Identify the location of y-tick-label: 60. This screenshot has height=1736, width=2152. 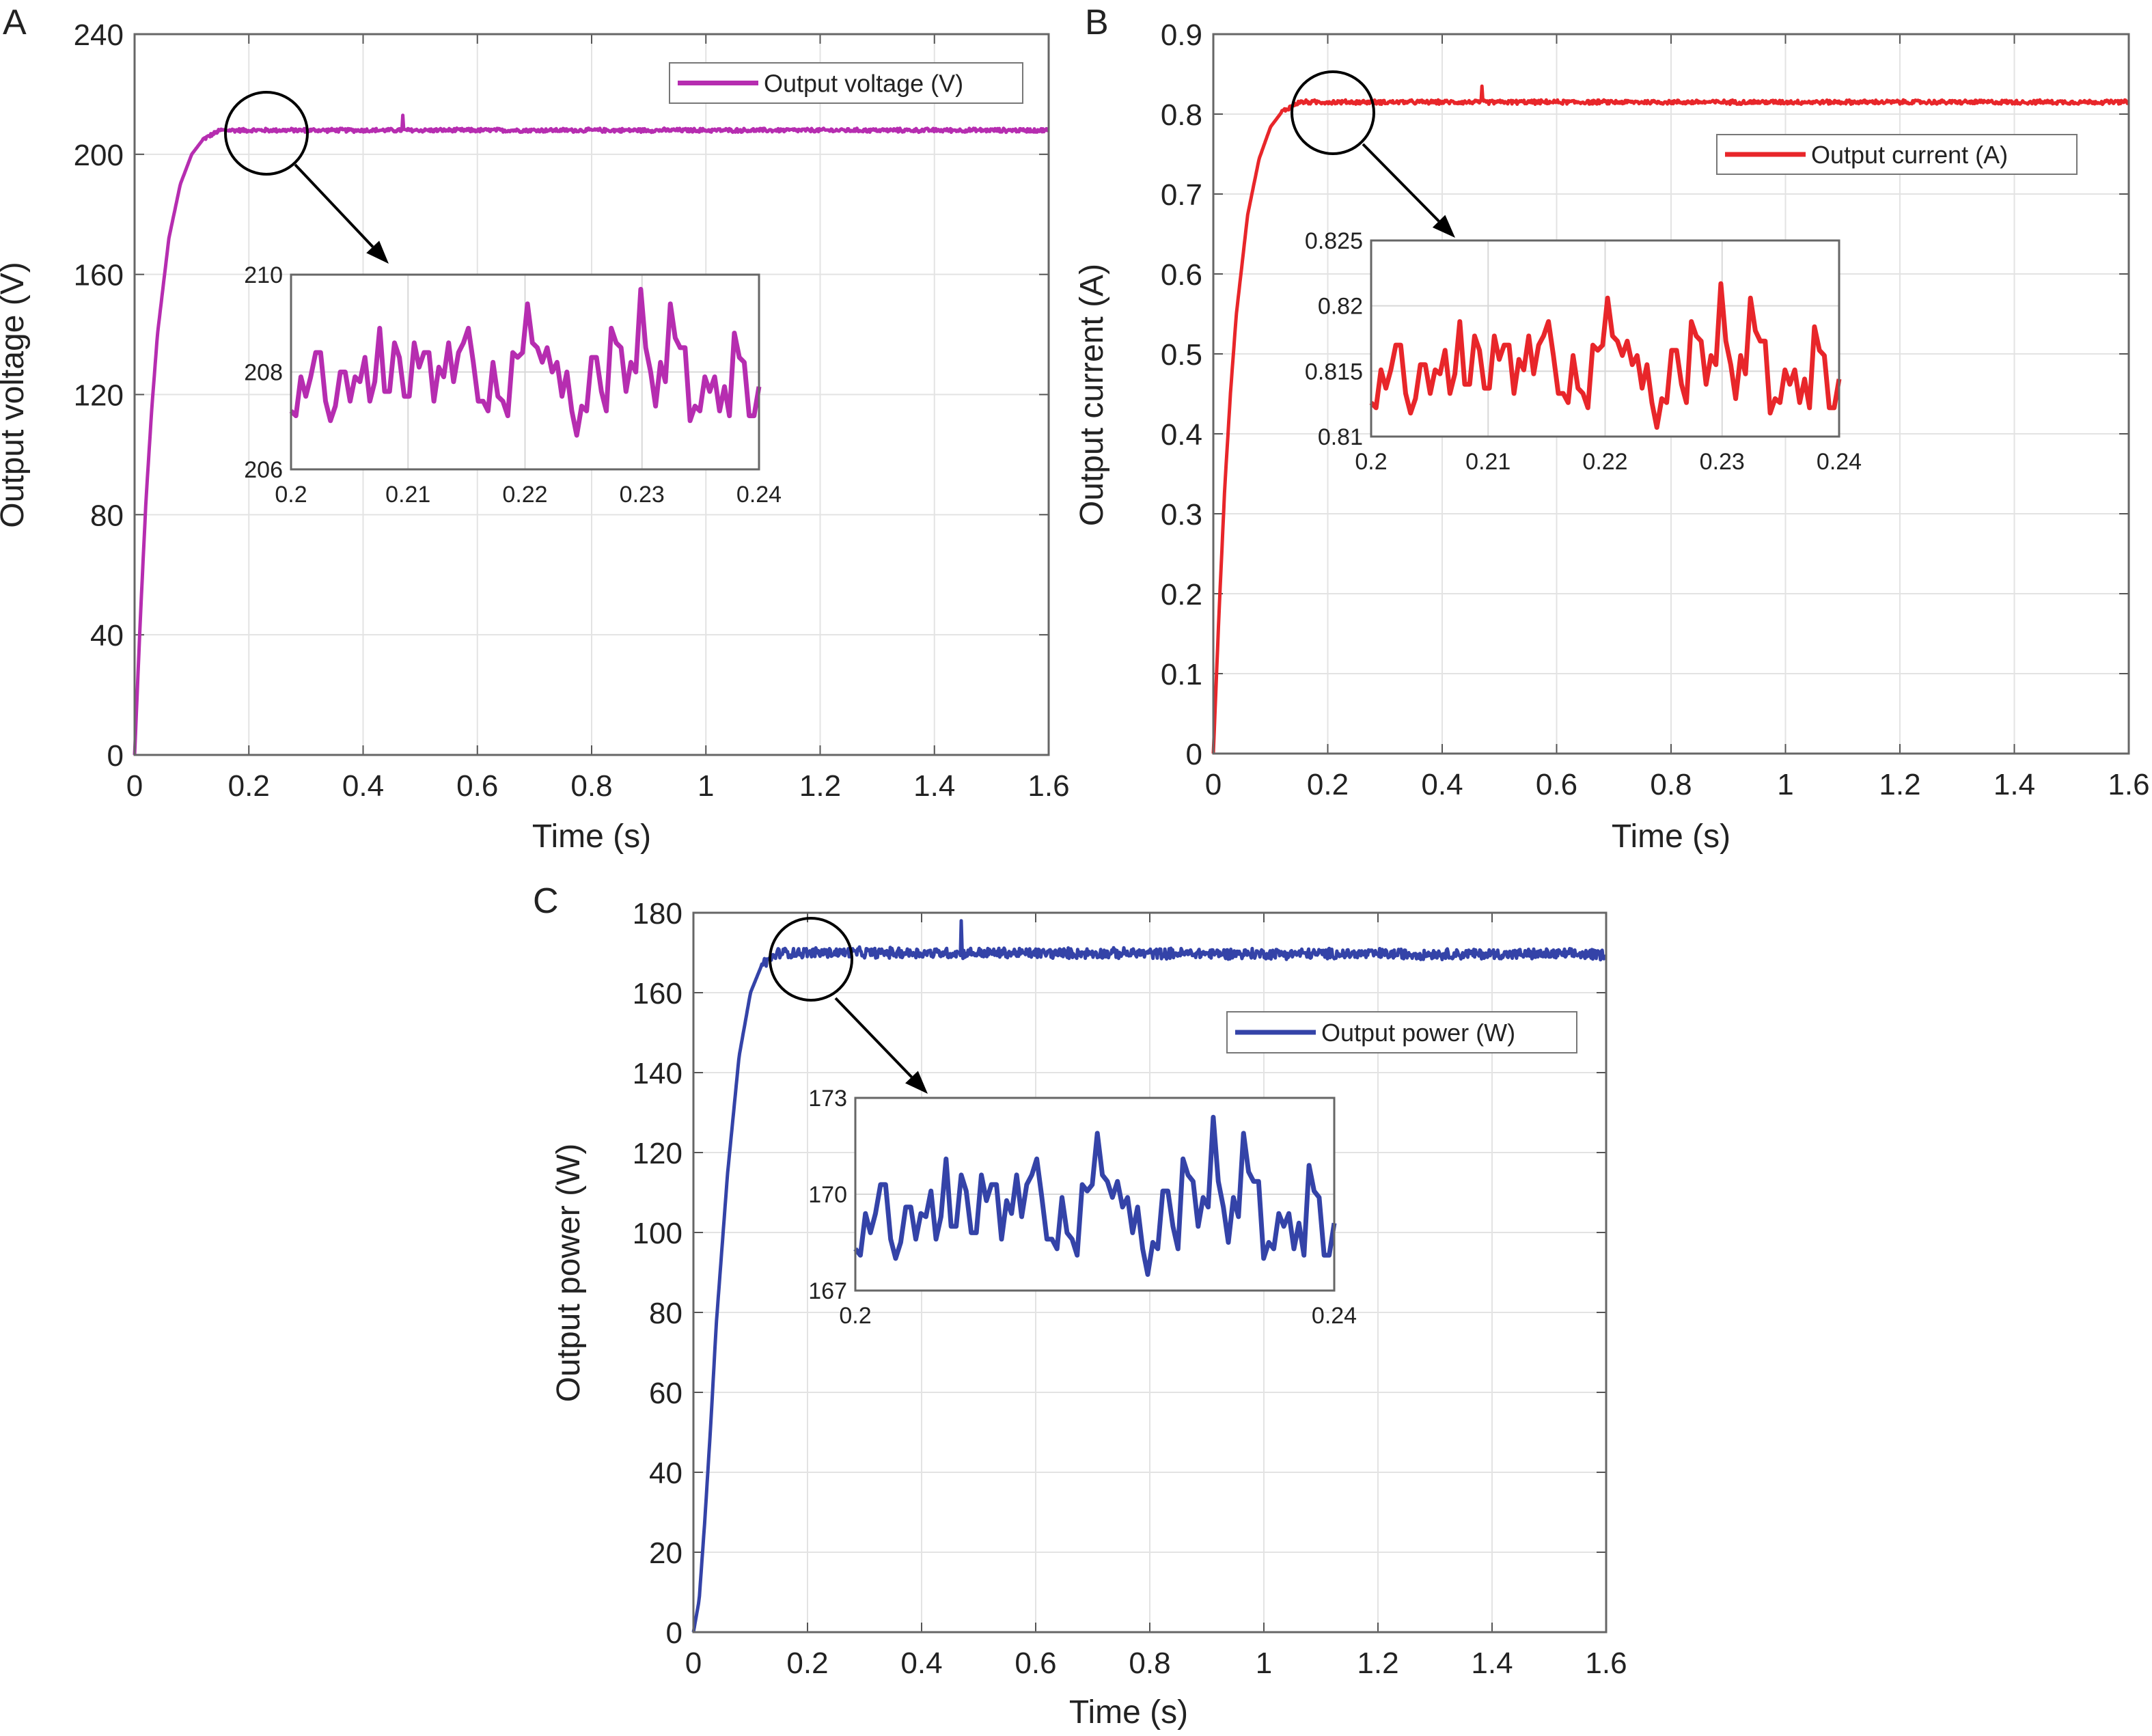
(665, 1393).